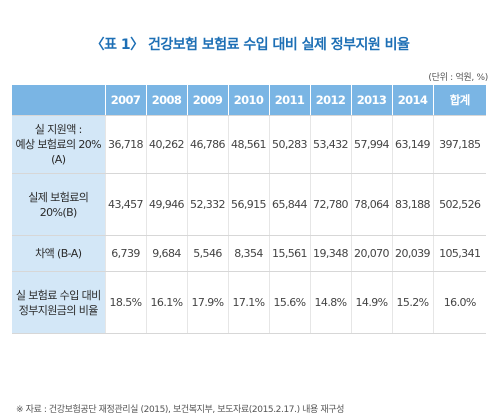 Image resolution: width=500 pixels, height=420 pixels. I want to click on table-cell: 14.9%, so click(371, 302).